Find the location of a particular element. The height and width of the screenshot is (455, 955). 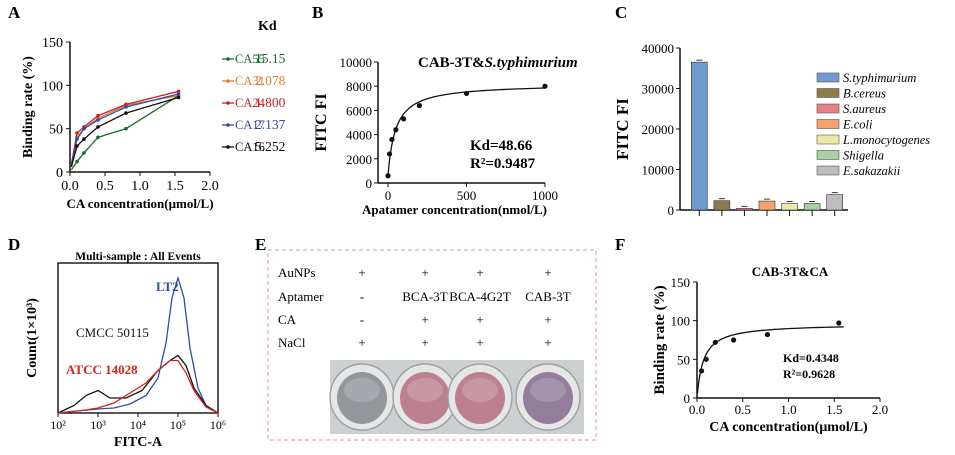

series-label-lt2: LT2 is located at coordinates (167, 286).